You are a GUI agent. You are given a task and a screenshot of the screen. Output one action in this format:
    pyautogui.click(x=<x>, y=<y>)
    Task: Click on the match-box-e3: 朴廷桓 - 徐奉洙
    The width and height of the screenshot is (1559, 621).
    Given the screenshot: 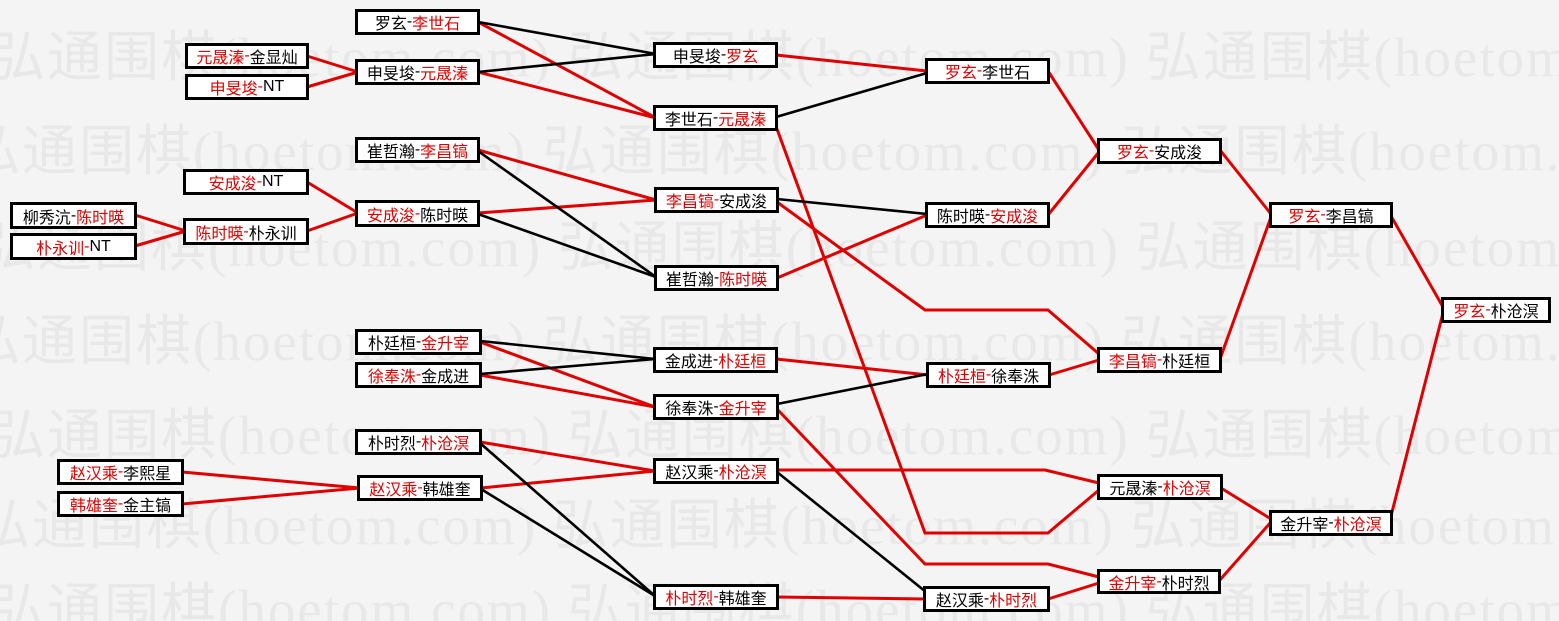 What is the action you would take?
    pyautogui.click(x=988, y=375)
    